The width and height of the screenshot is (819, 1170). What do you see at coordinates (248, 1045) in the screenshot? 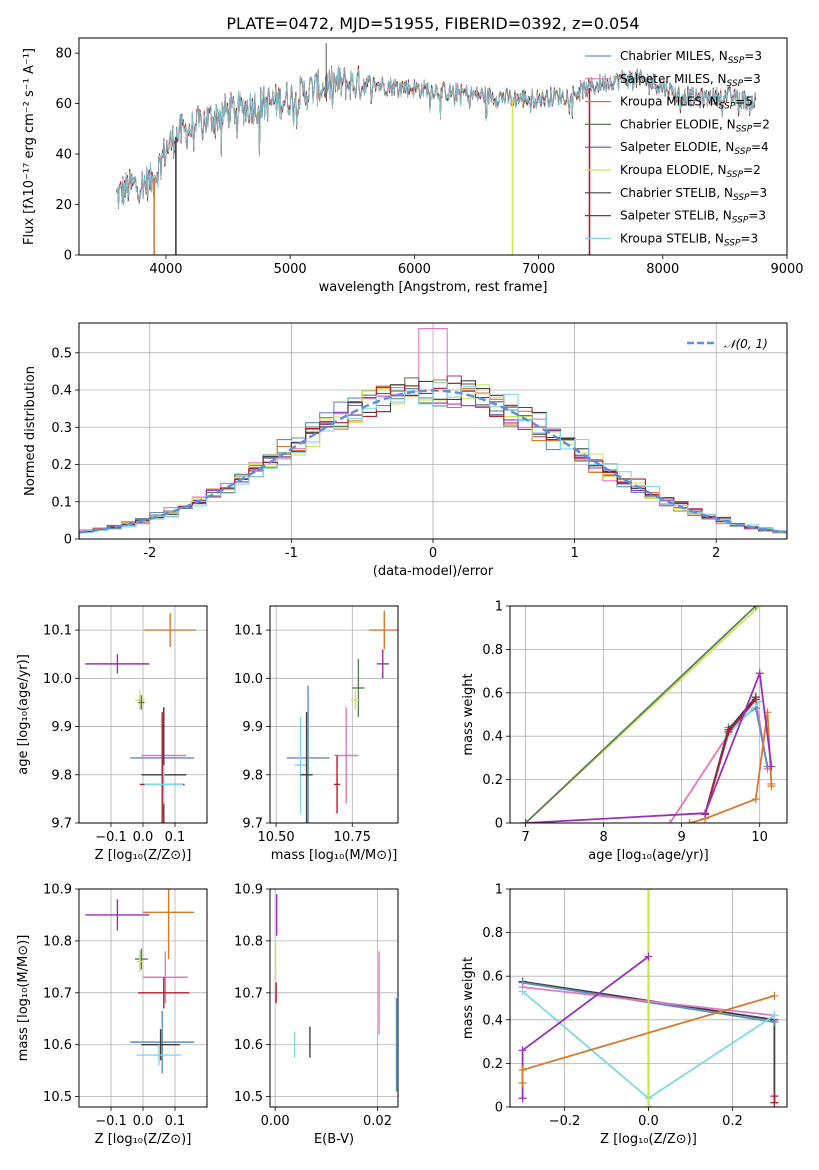
I see `y-tick-label: 10.6` at bounding box center [248, 1045].